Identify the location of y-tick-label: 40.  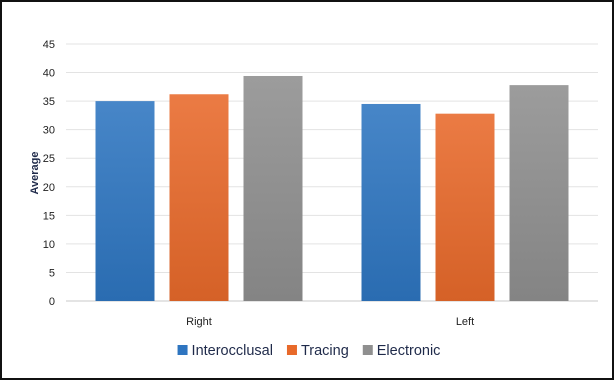
(49, 74).